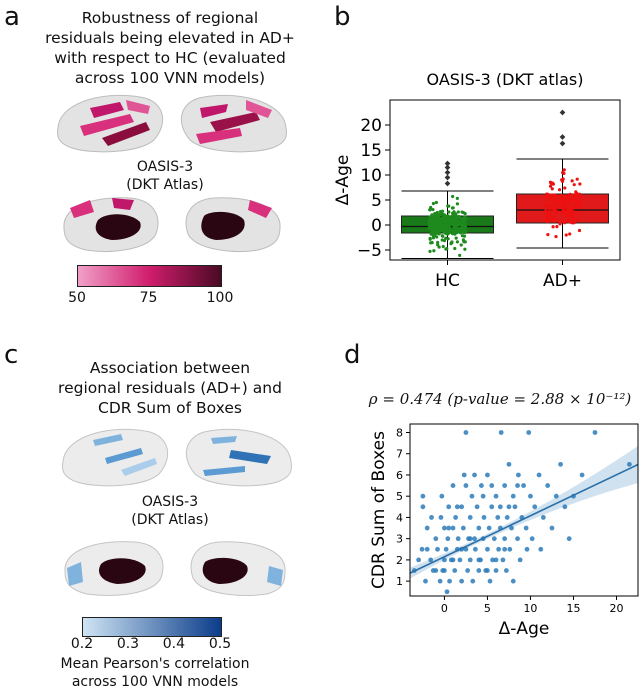 Image resolution: width=640 pixels, height=692 pixels. Describe the element at coordinates (371, 151) in the screenshot. I see `y-tick-label: 15` at that location.